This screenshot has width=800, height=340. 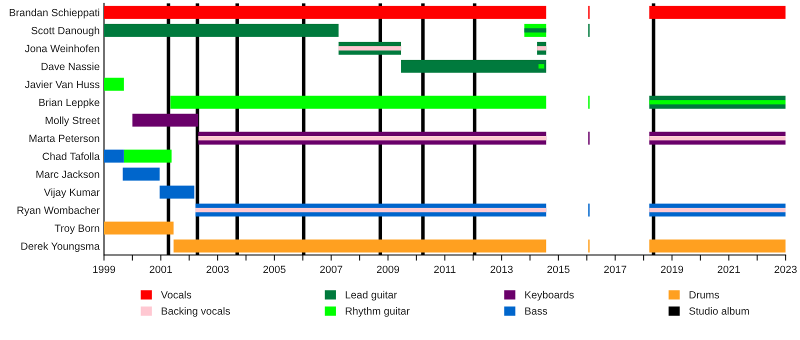 I want to click on x-tick-label: 2013, so click(x=501, y=270).